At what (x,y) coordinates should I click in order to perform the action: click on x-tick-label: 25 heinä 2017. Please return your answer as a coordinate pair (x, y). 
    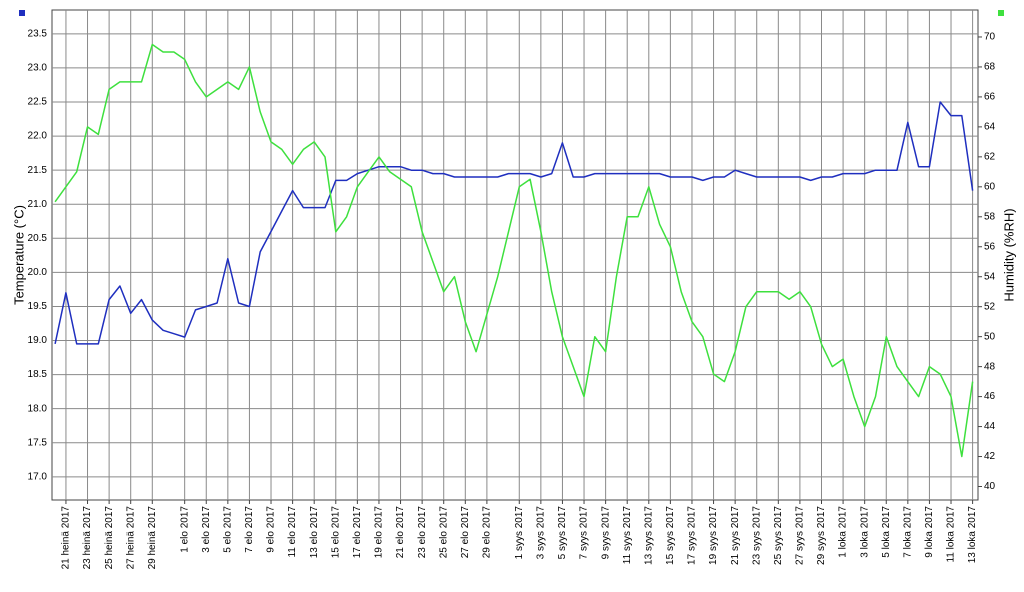
    Looking at the image, I should click on (109, 538).